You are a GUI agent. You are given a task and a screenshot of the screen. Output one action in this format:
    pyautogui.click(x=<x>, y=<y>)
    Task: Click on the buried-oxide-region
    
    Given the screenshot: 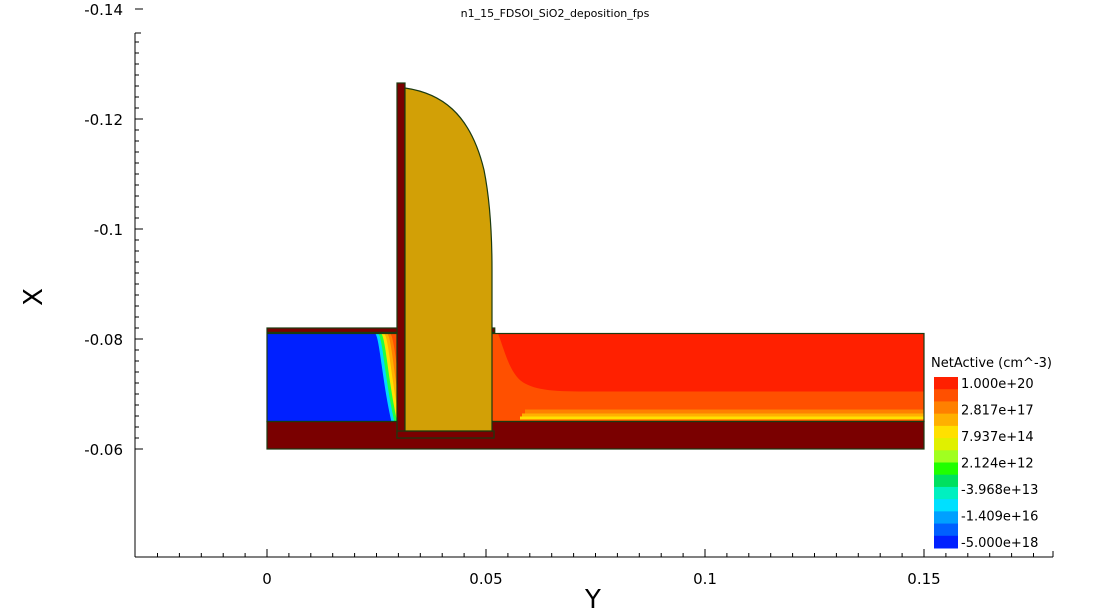 What is the action you would take?
    pyautogui.click(x=595, y=435)
    